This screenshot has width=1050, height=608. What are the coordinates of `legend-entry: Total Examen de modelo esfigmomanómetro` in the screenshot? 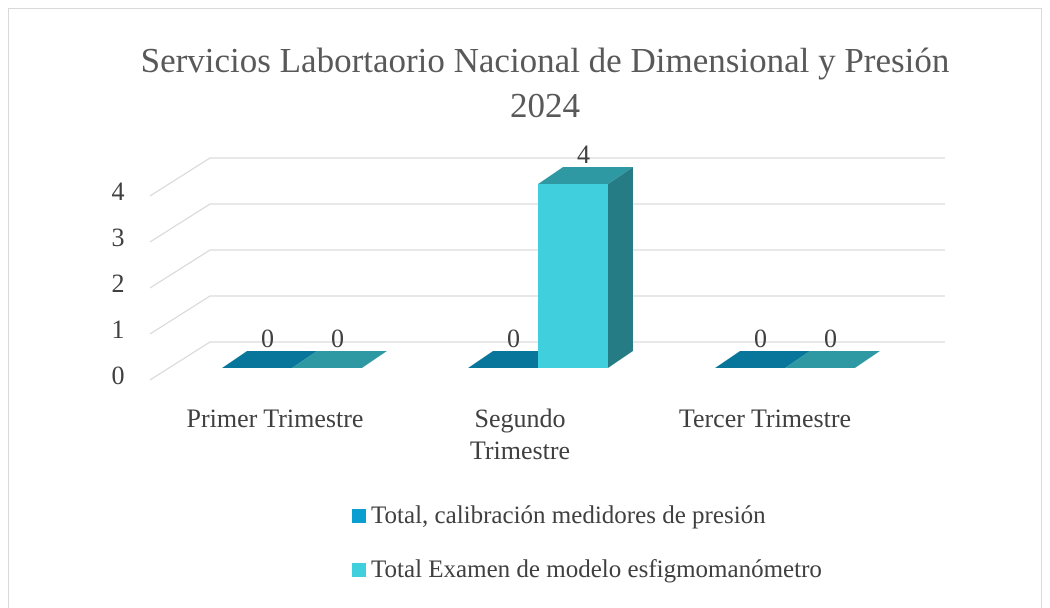 It's located at (587, 570).